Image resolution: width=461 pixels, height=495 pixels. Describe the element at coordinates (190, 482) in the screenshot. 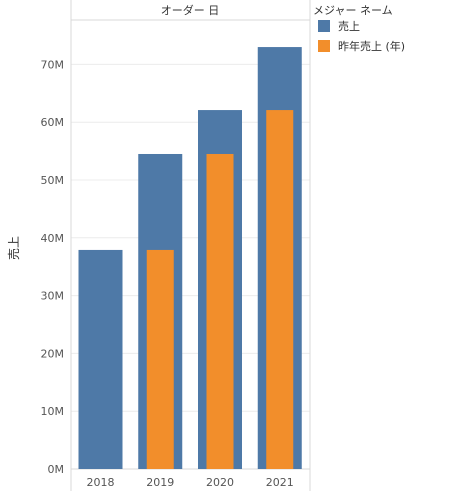

I see `x-tick-labels: 2018 2019 2020 2021` at that location.